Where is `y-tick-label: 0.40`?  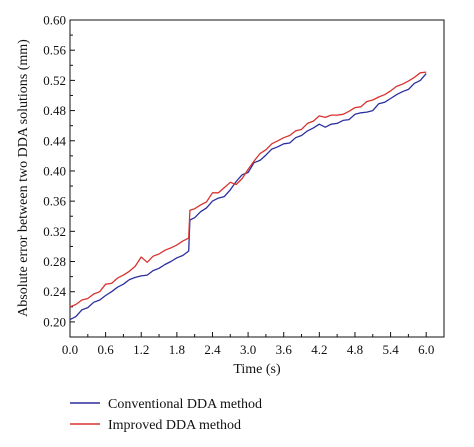 y-tick-label: 0.40 is located at coordinates (54, 170).